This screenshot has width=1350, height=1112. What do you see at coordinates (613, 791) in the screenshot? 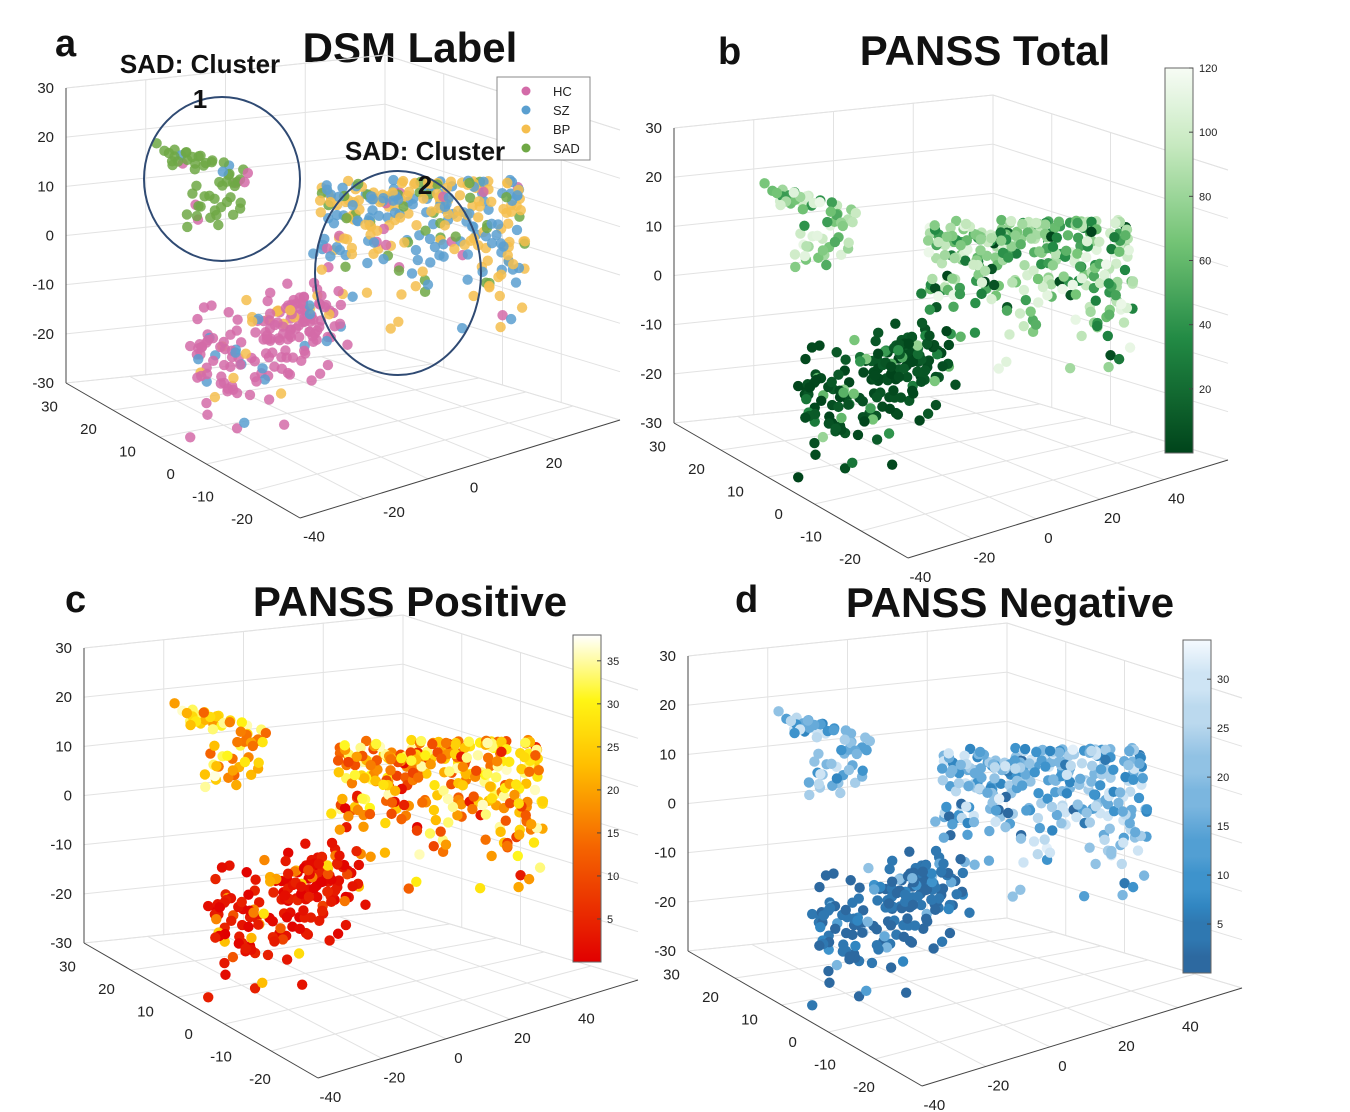
I see `colorbar-tick-label: 20` at bounding box center [613, 791].